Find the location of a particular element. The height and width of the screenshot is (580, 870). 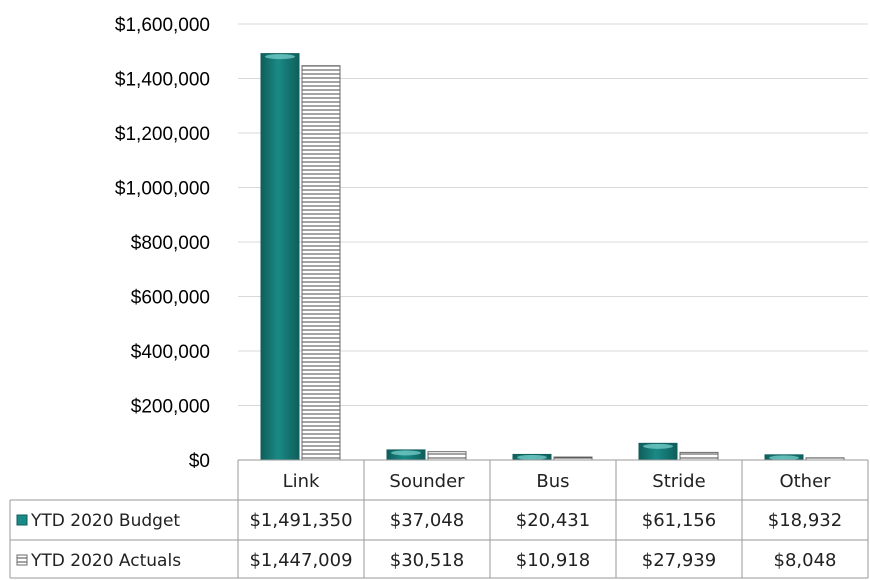

data-label: $20,431 is located at coordinates (553, 520).